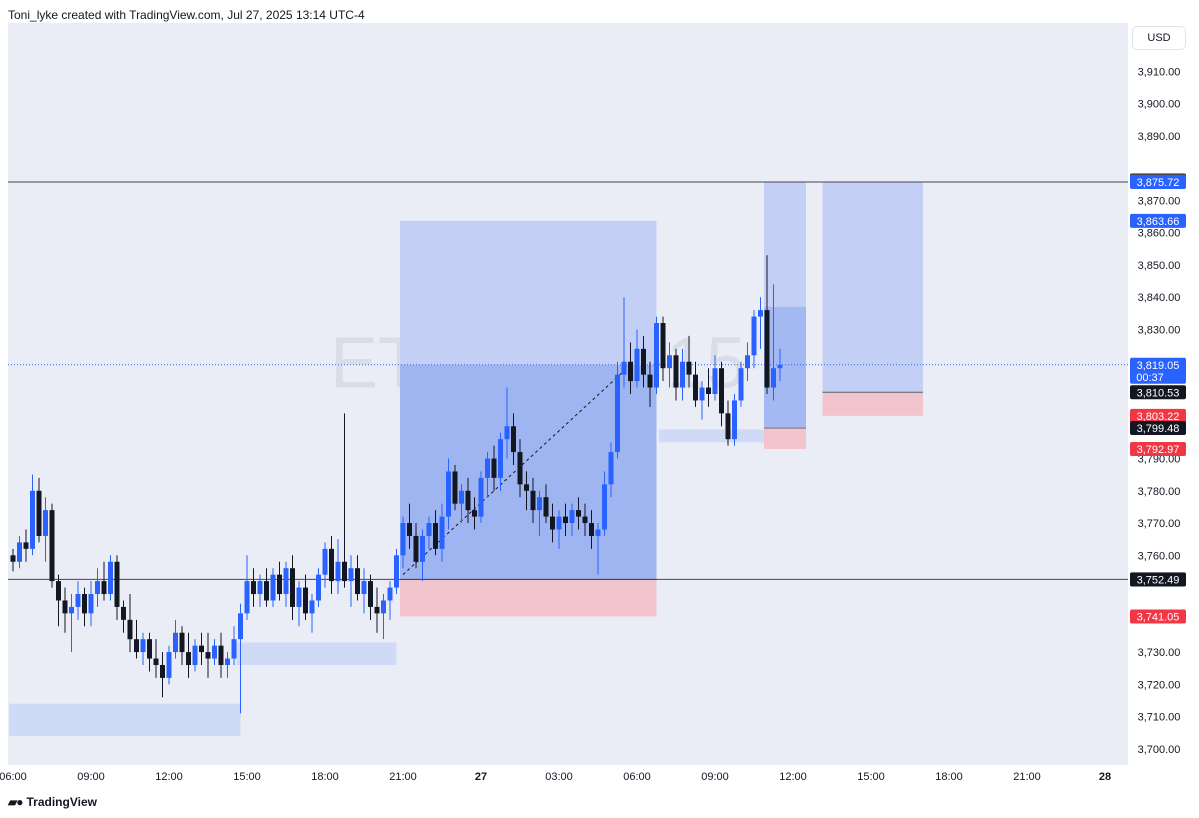 Image resolution: width=1199 pixels, height=818 pixels. I want to click on x-axis-tick-label: 21:00, so click(403, 777).